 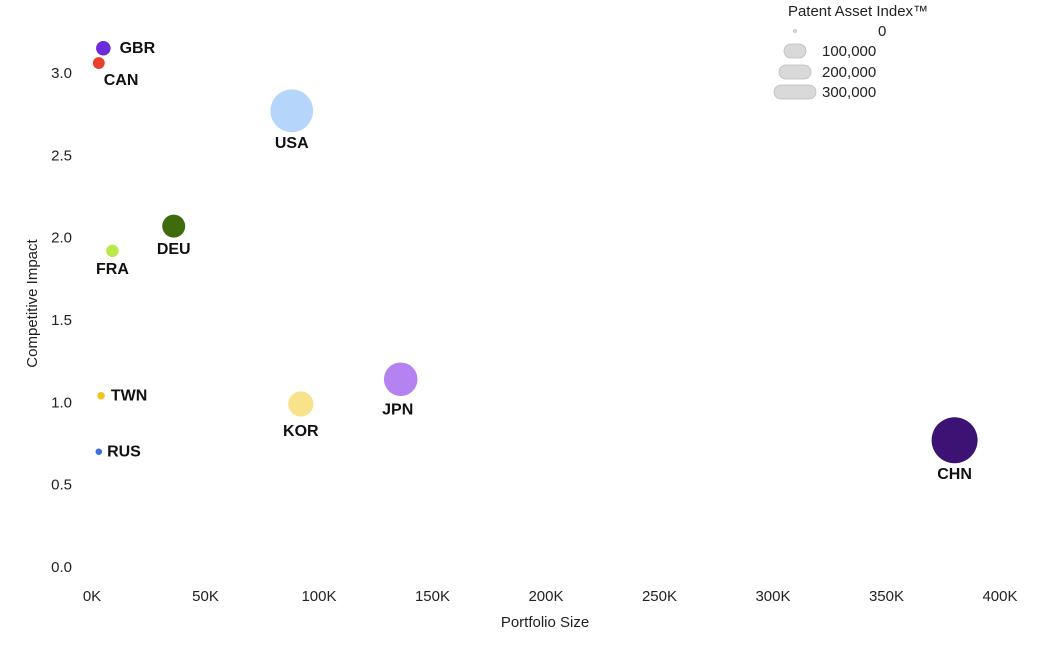 I want to click on x-axis-ticks: 0K 50K 100K 150K 200K 250K 300K 350K 400K, so click(x=550, y=596).